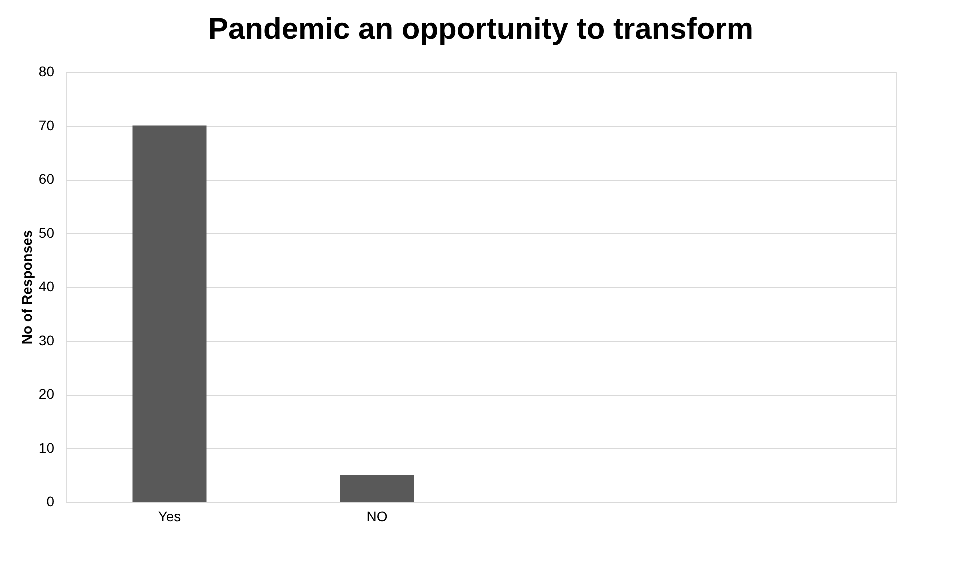  I want to click on x-tick-label: Yes, so click(170, 516).